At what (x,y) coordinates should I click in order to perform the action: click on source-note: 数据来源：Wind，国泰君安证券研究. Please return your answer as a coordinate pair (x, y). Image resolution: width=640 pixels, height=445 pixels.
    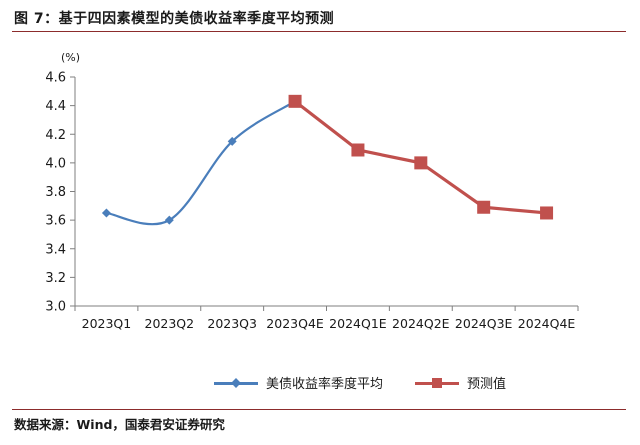
    Looking at the image, I should click on (119, 424).